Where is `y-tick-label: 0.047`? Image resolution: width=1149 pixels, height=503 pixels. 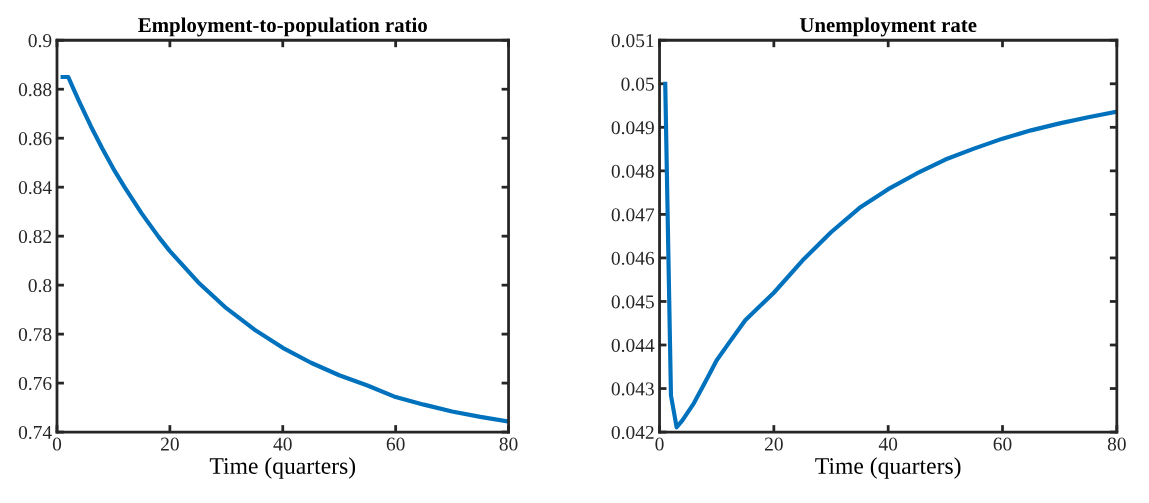
y-tick-label: 0.047 is located at coordinates (633, 215).